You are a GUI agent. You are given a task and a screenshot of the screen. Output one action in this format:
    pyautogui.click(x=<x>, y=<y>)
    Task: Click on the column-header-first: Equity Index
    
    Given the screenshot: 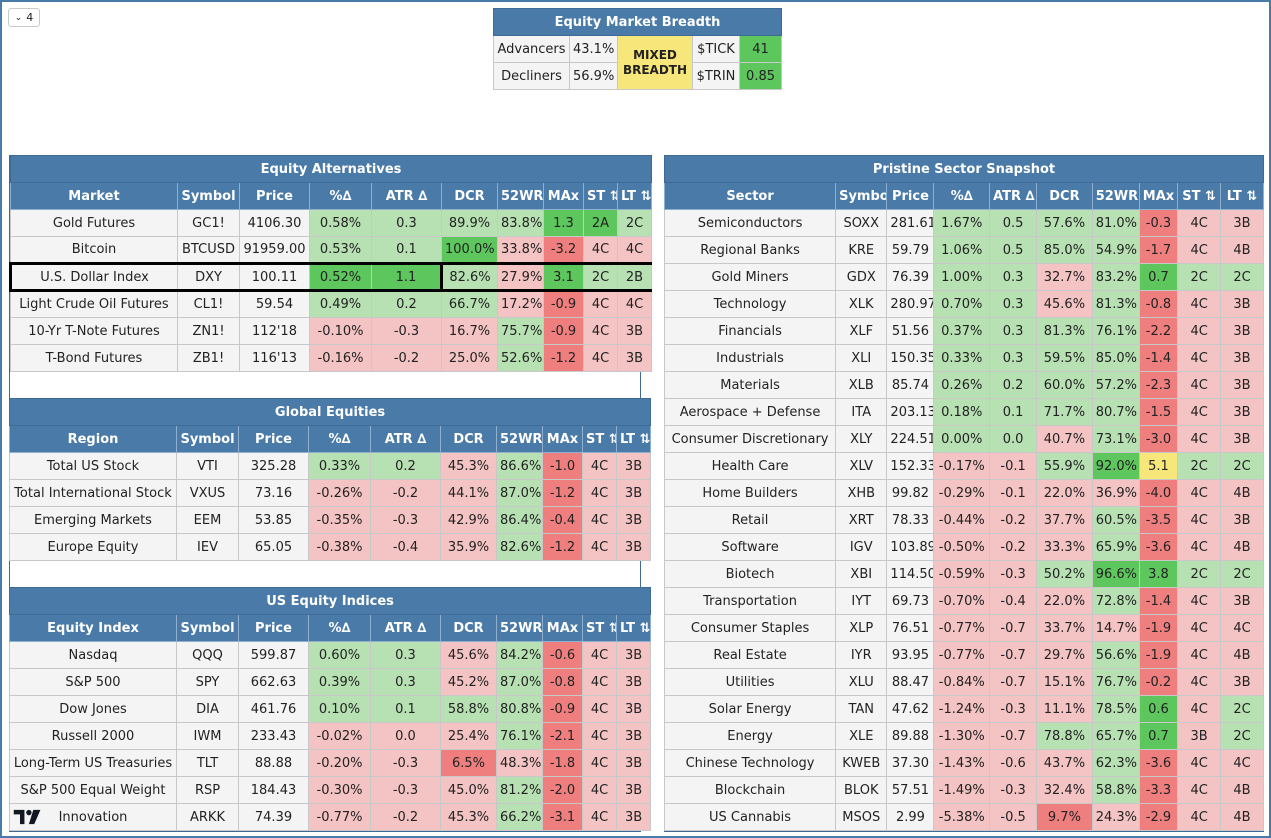 What is the action you would take?
    pyautogui.click(x=93, y=628)
    